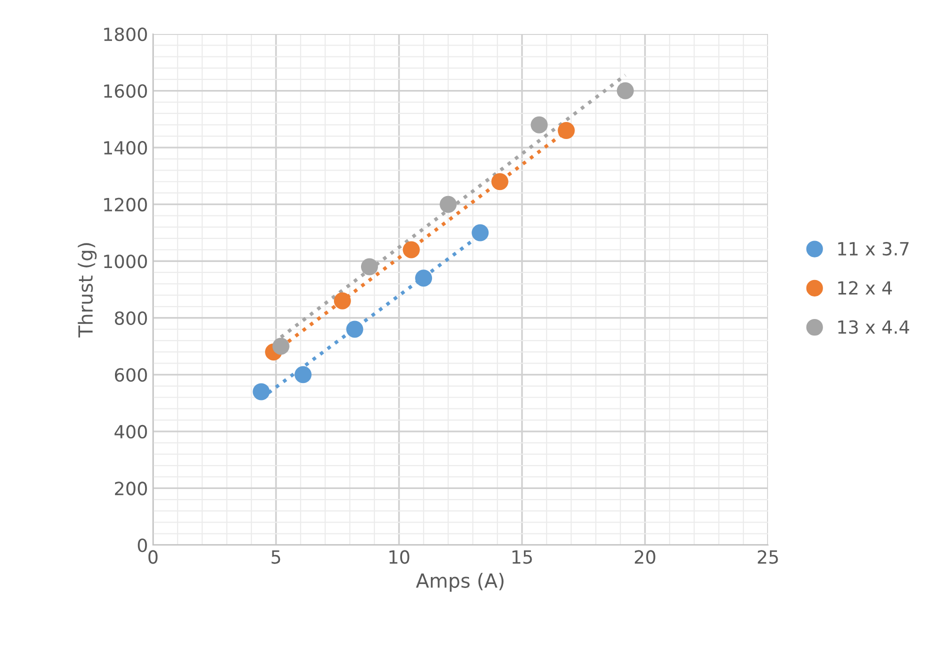  Describe the element at coordinates (125, 148) in the screenshot. I see `y-tick-label: 1400` at that location.